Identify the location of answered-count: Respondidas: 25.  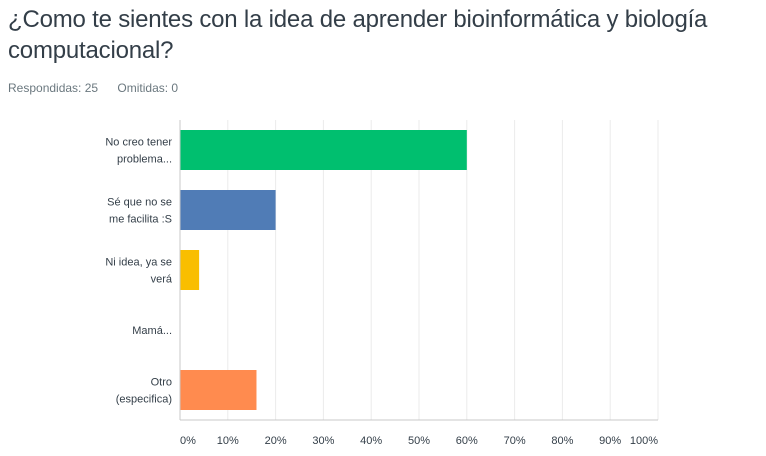
(53, 88).